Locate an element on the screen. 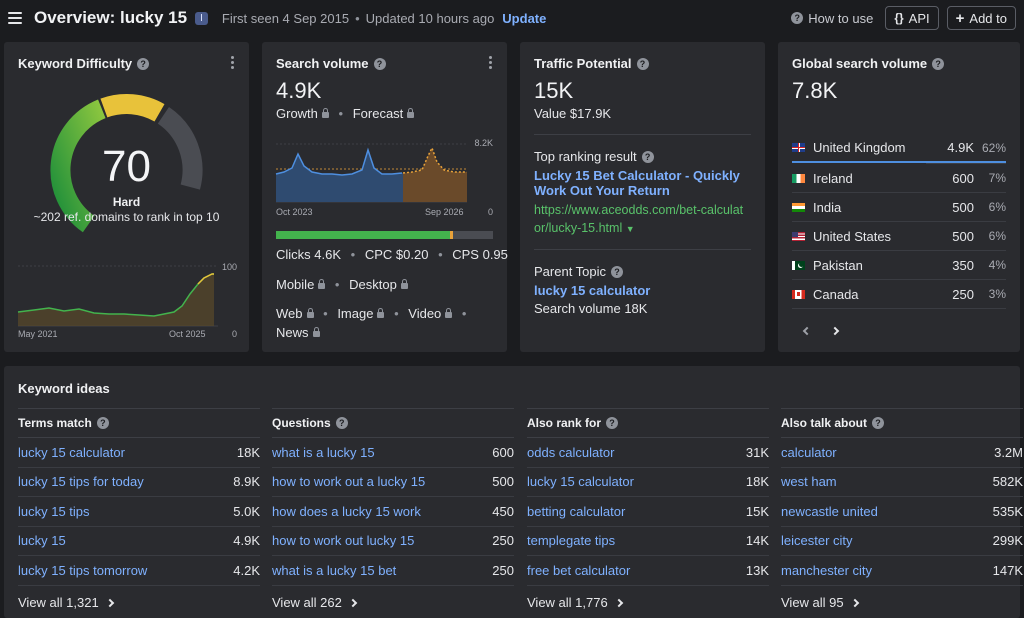 This screenshot has height=618, width=1024. add-to-label: Add to is located at coordinates (988, 18).